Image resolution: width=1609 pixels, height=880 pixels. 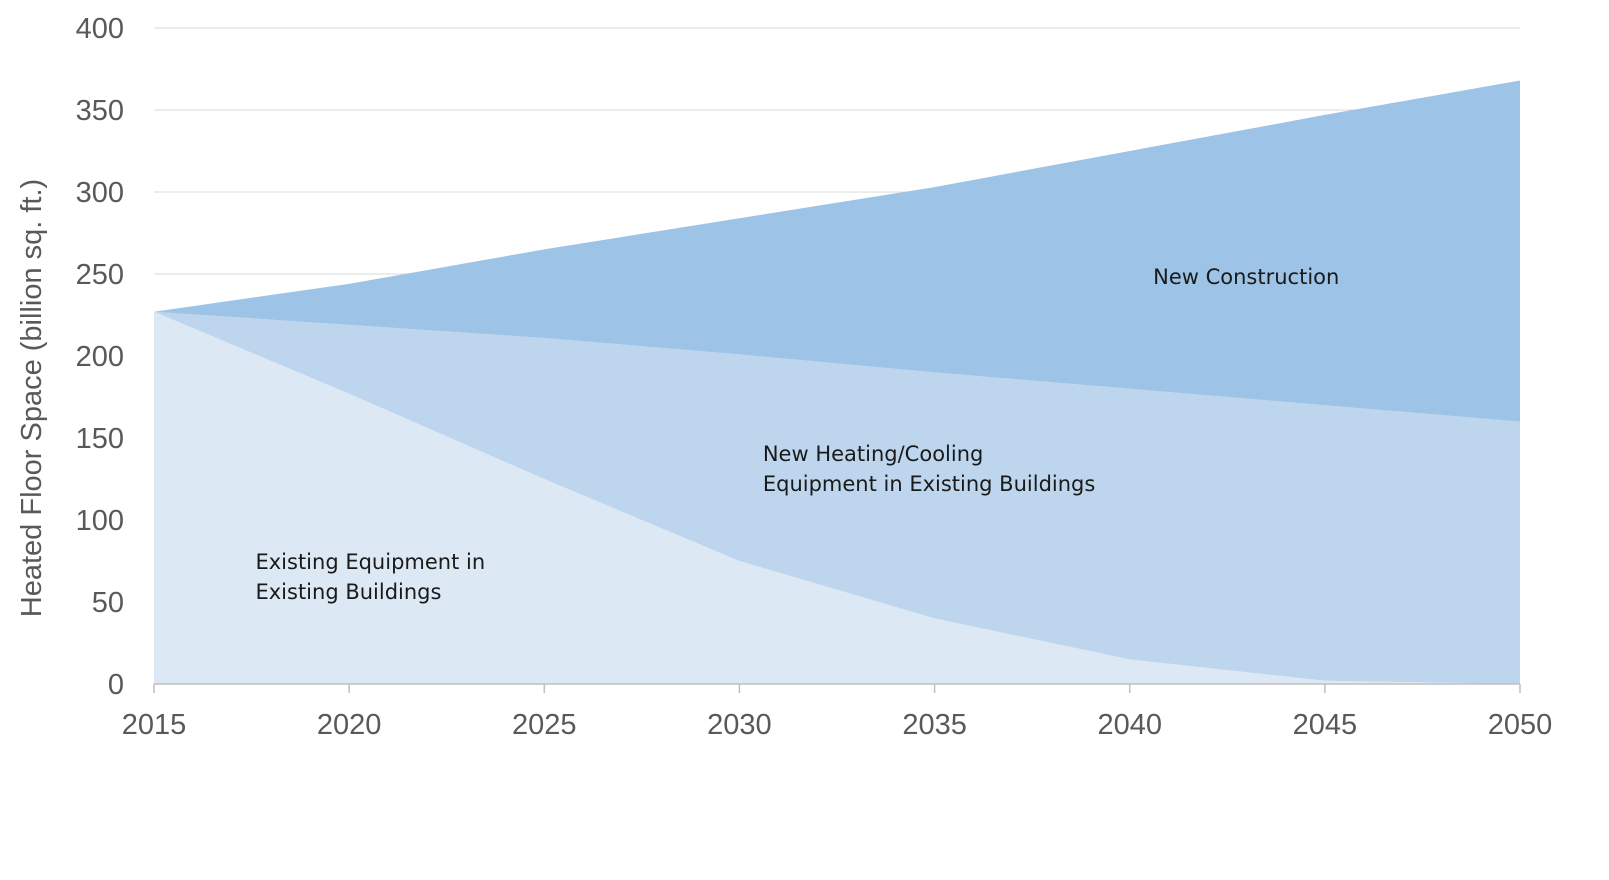 What do you see at coordinates (100, 111) in the screenshot?
I see `y-tick-label: 350` at bounding box center [100, 111].